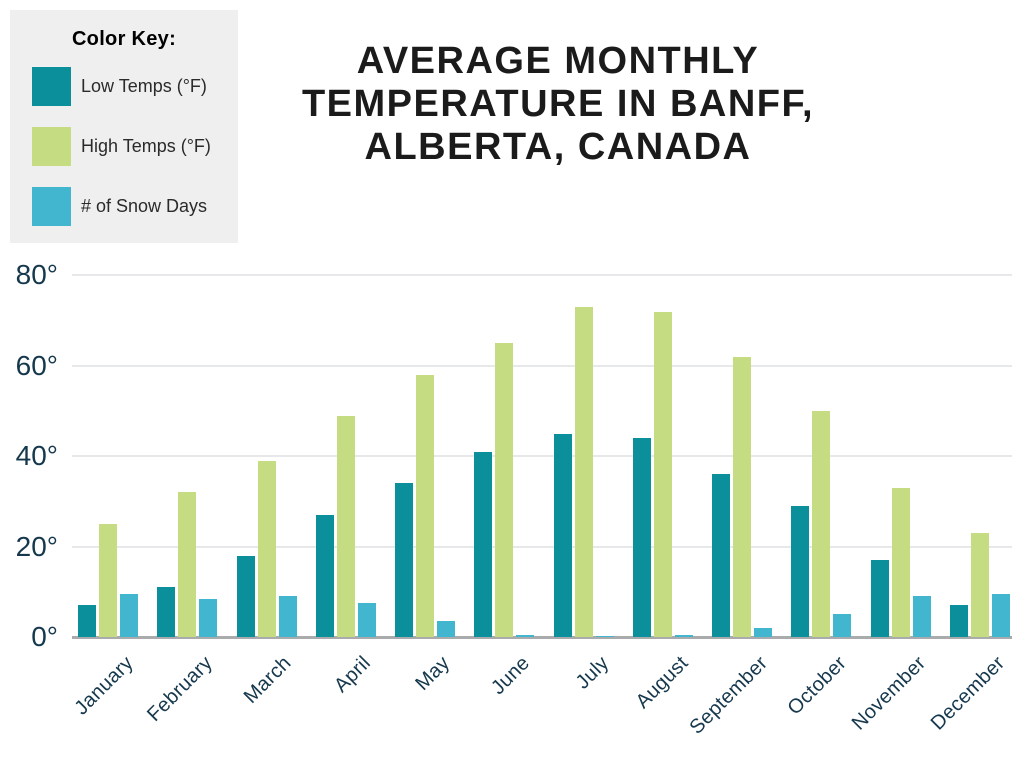  What do you see at coordinates (179, 689) in the screenshot?
I see `x-axis-month-label: February` at bounding box center [179, 689].